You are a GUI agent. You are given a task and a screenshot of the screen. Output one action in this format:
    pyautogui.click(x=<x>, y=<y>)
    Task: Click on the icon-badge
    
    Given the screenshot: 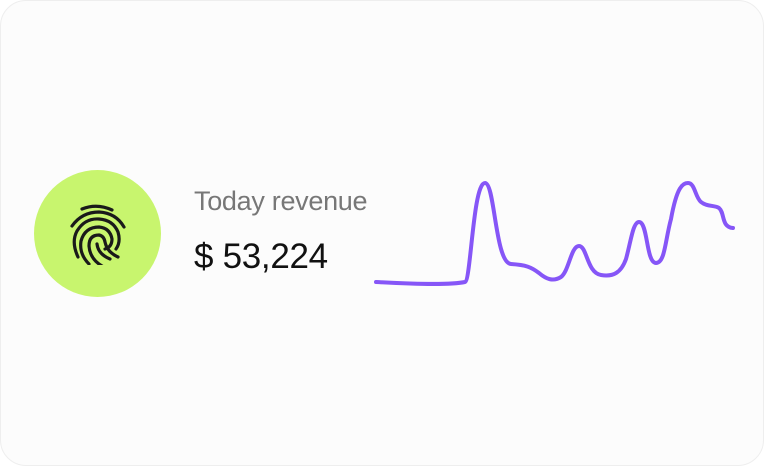 What is the action you would take?
    pyautogui.click(x=97, y=233)
    